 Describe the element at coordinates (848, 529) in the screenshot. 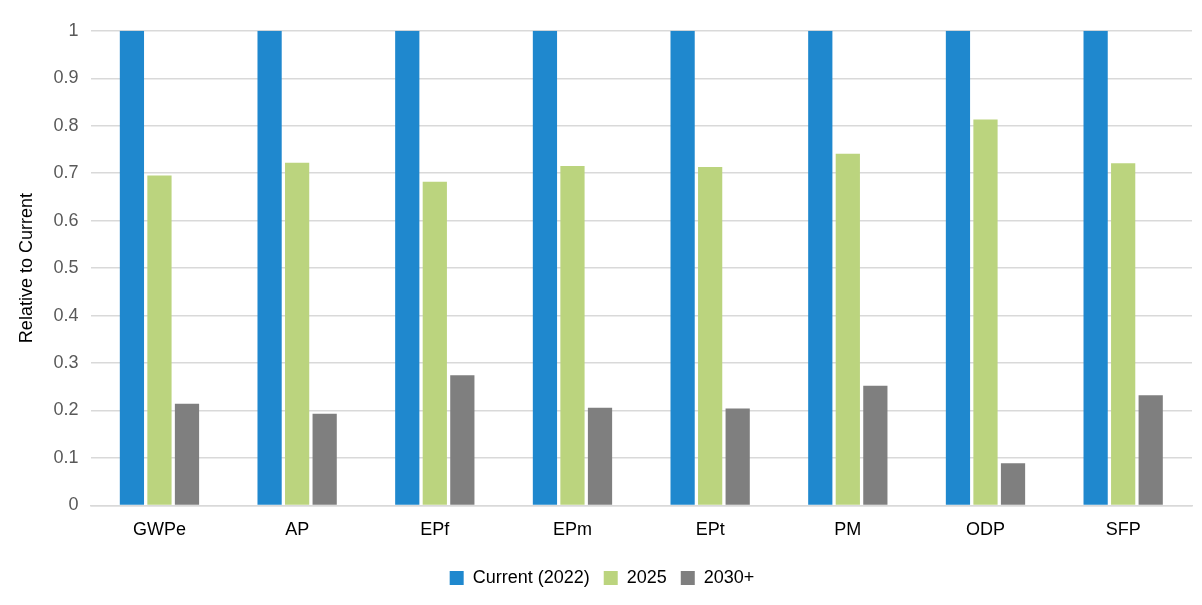

I see `x-tick-label: PM` at that location.